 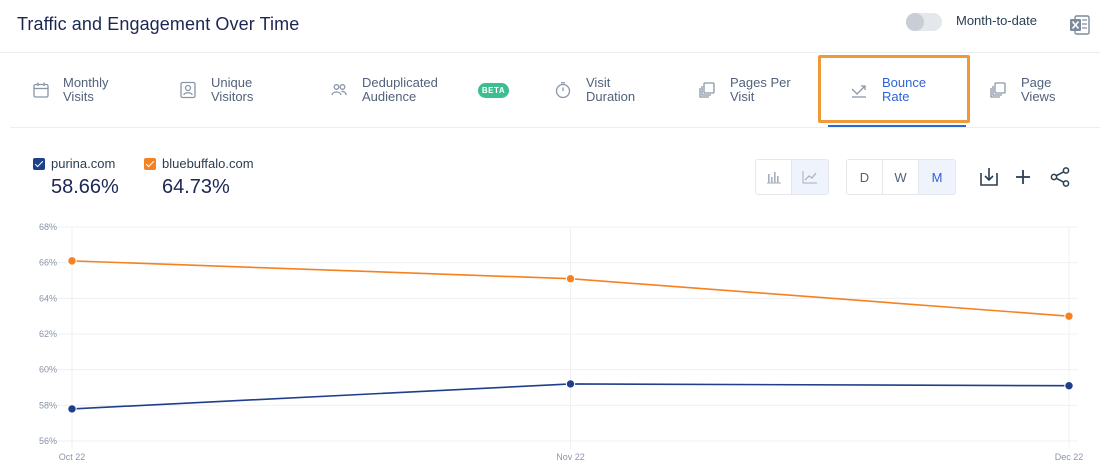 What do you see at coordinates (41, 90) in the screenshot?
I see `calendar-icon` at bounding box center [41, 90].